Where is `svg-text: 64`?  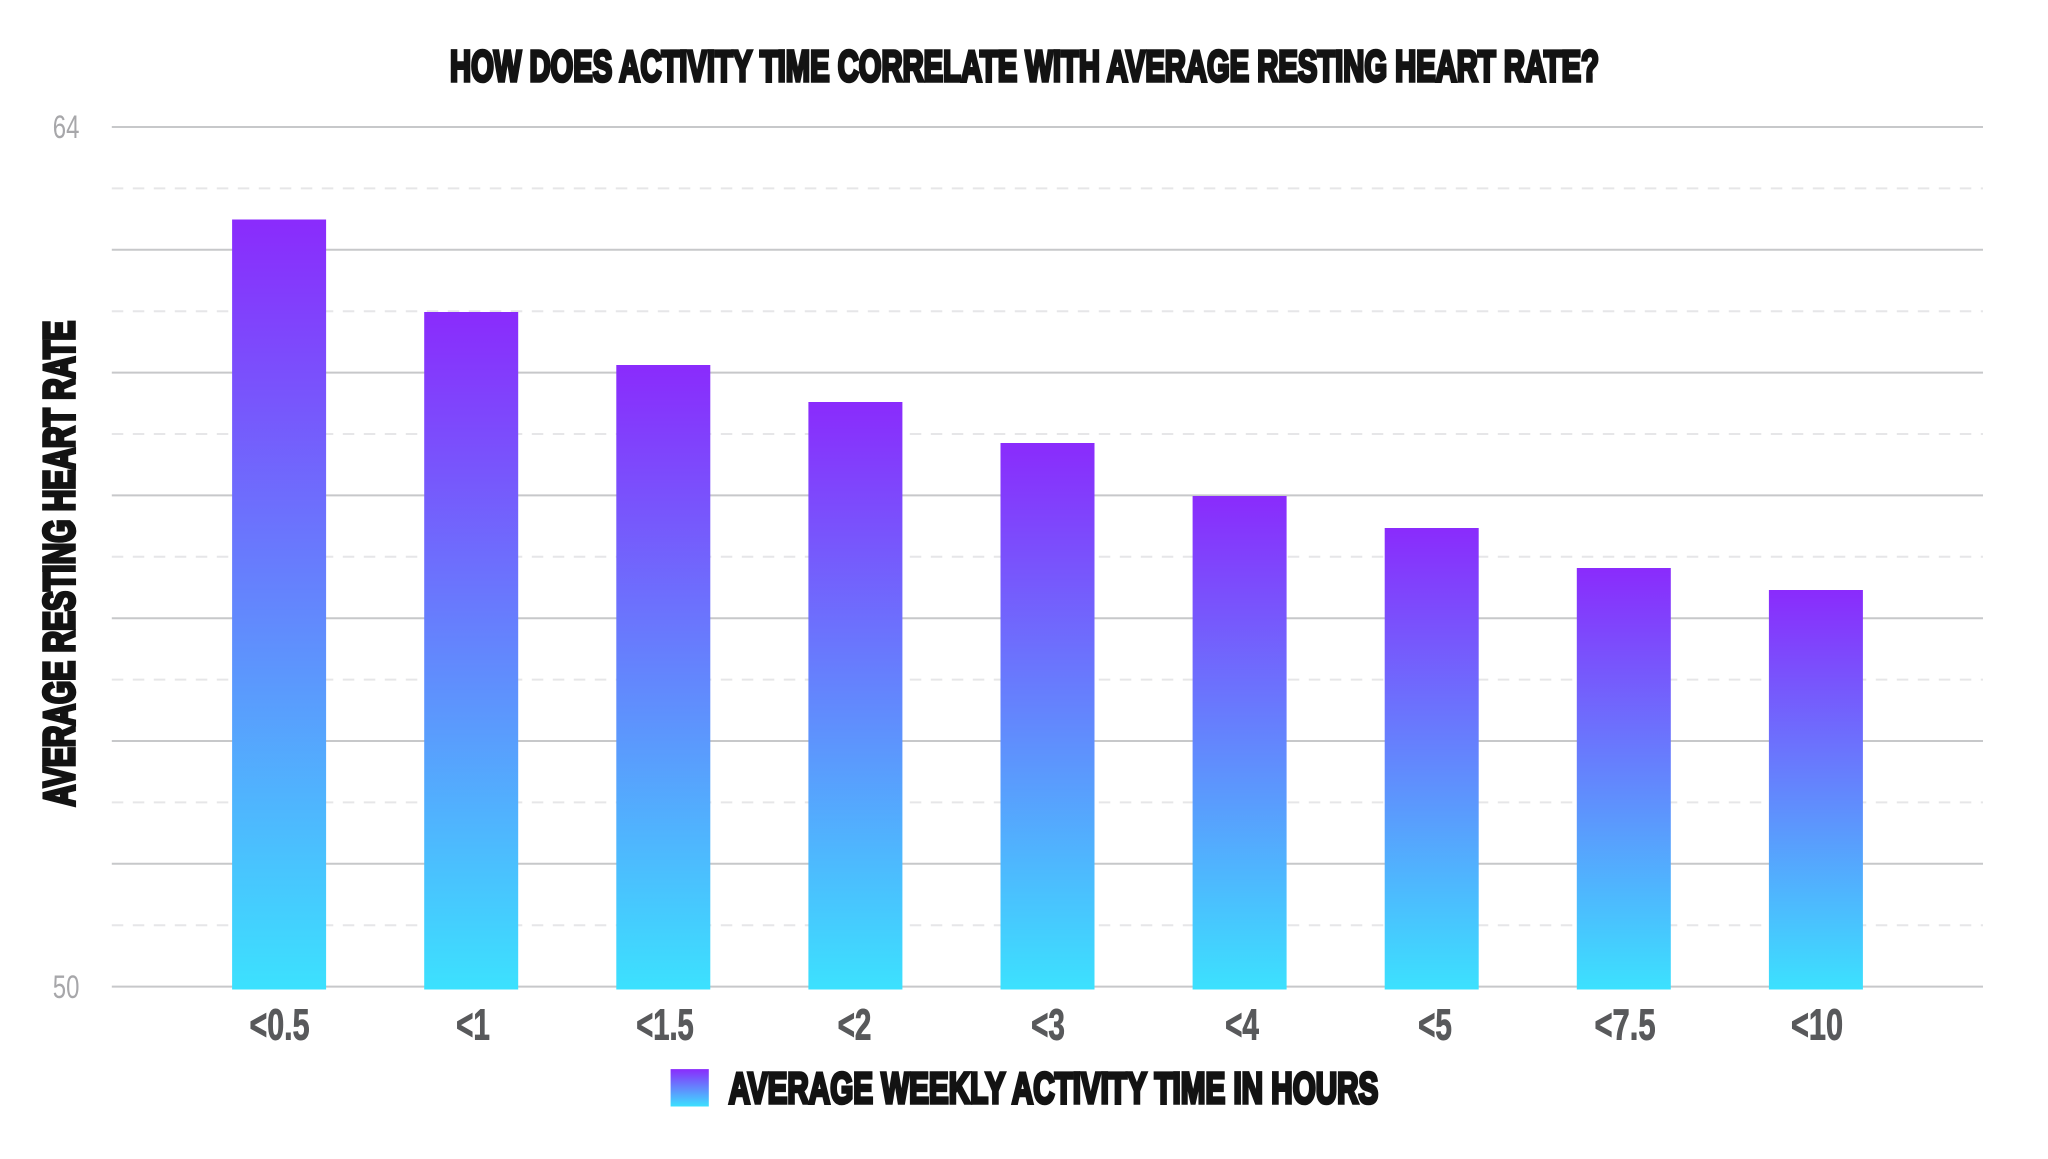
svg-text: 64 is located at coordinates (66, 127).